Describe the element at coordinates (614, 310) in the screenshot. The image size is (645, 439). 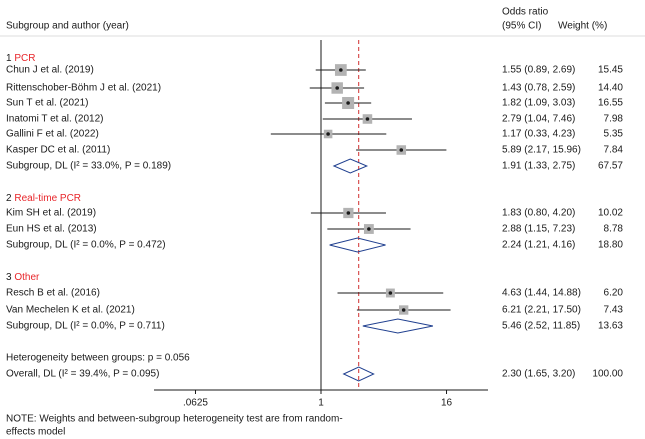
I see `study-weight-text: 7.43` at that location.